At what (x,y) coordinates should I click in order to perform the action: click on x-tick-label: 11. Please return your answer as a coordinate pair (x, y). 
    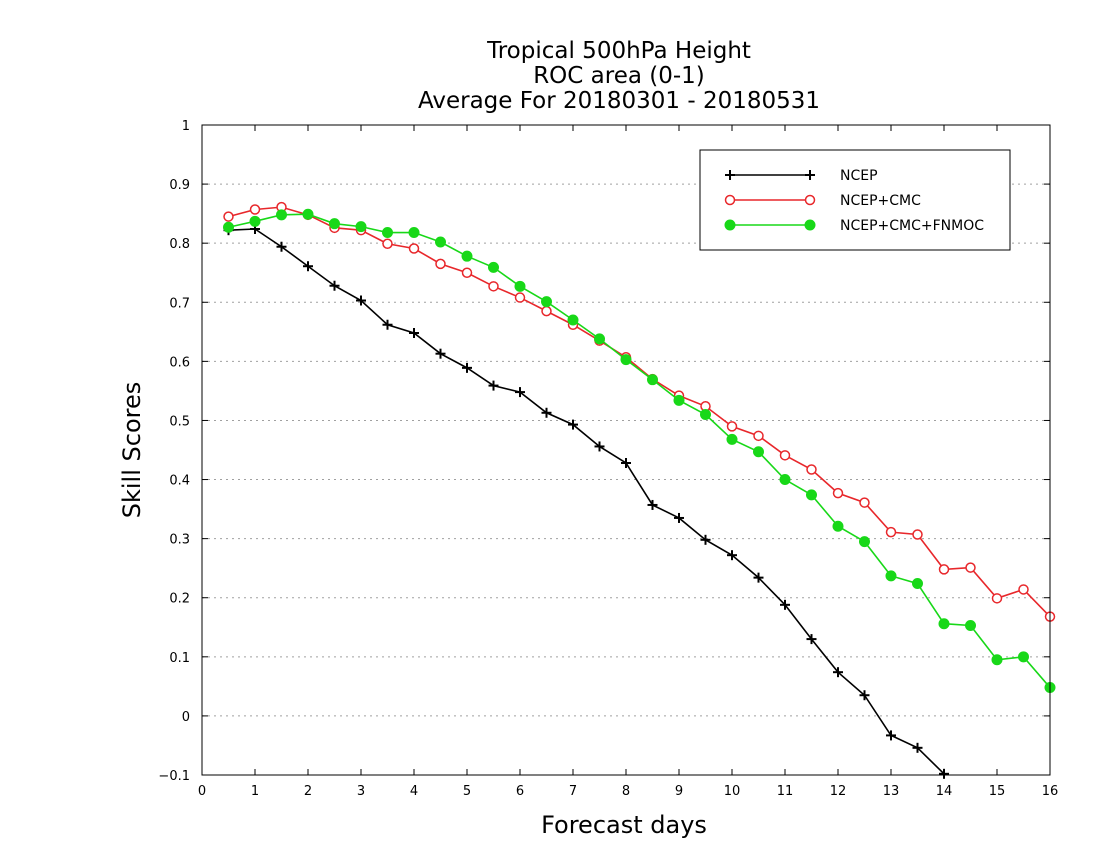
    Looking at the image, I should click on (785, 791).